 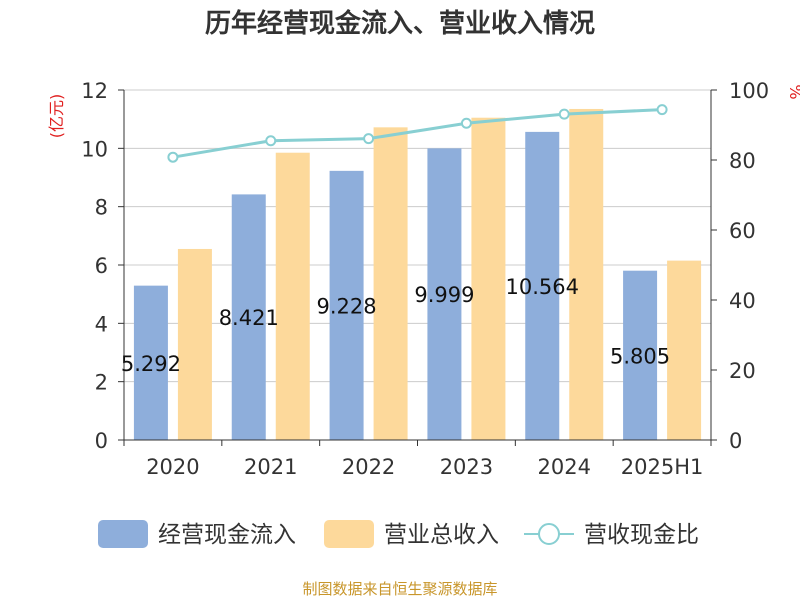 I want to click on line-group, so click(x=417, y=133).